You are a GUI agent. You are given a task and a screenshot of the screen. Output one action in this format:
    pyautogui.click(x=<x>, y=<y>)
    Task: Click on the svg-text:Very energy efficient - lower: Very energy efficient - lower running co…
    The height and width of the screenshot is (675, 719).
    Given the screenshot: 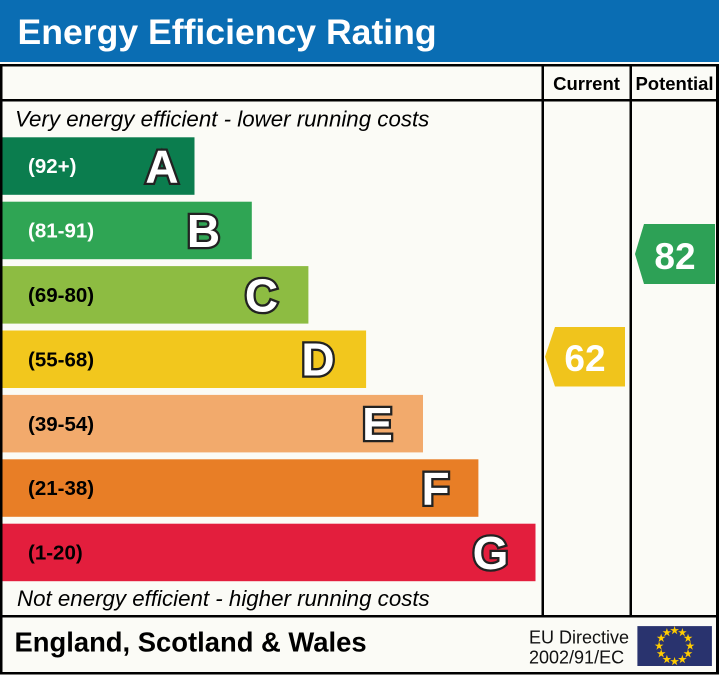 What is the action you would take?
    pyautogui.click(x=222, y=119)
    